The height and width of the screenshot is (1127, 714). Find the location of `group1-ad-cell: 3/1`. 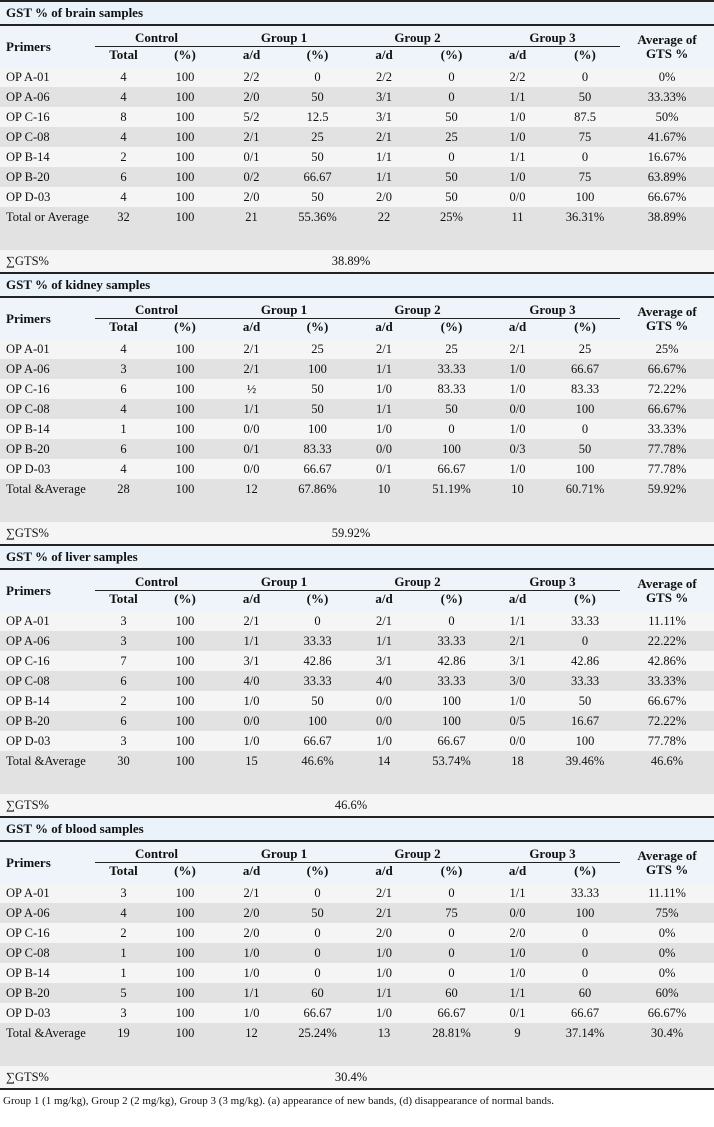

group1-ad-cell: 3/1 is located at coordinates (251, 661).